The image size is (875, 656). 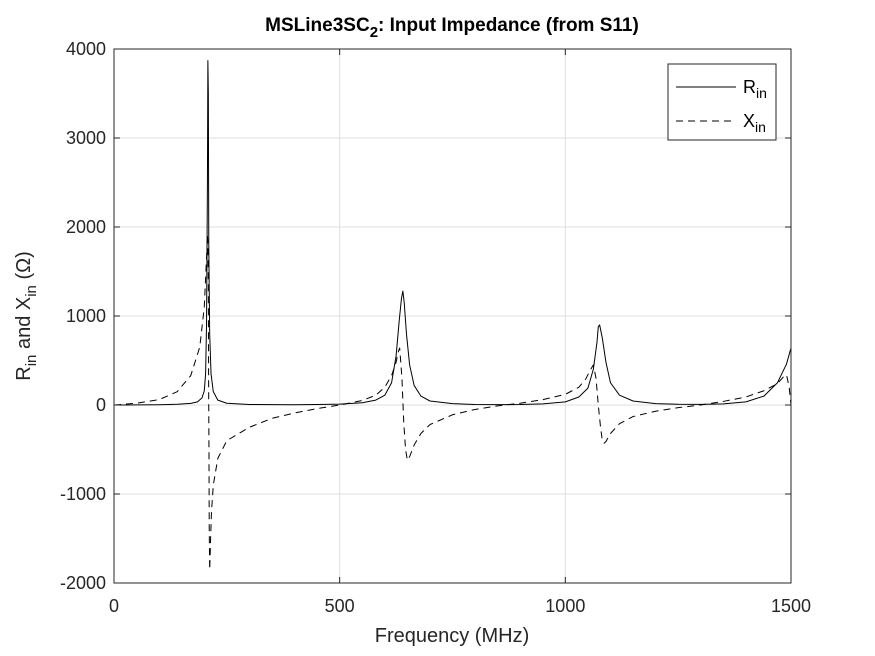 I want to click on y-label-mid: and X, so click(x=24, y=326).